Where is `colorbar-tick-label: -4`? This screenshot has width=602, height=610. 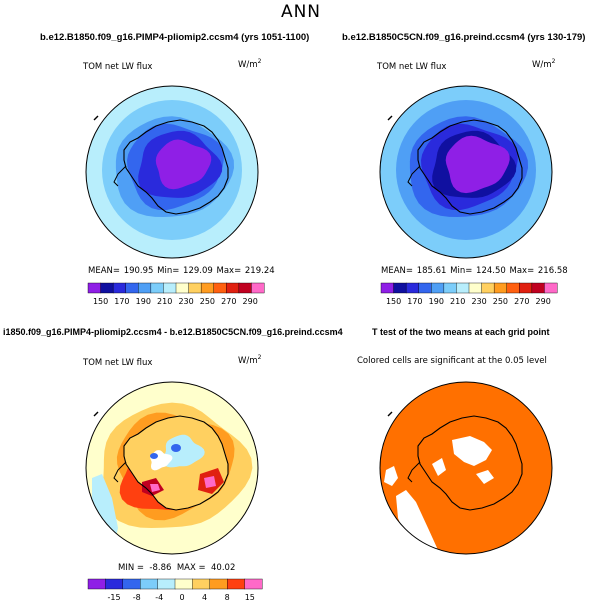 colorbar-tick-label: -4 is located at coordinates (159, 597).